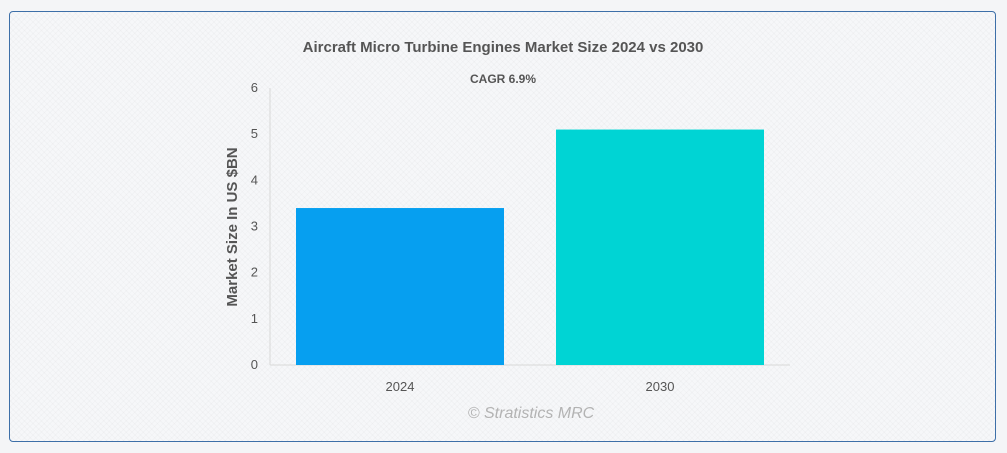  I want to click on y-tick-label: 2, so click(254, 272).